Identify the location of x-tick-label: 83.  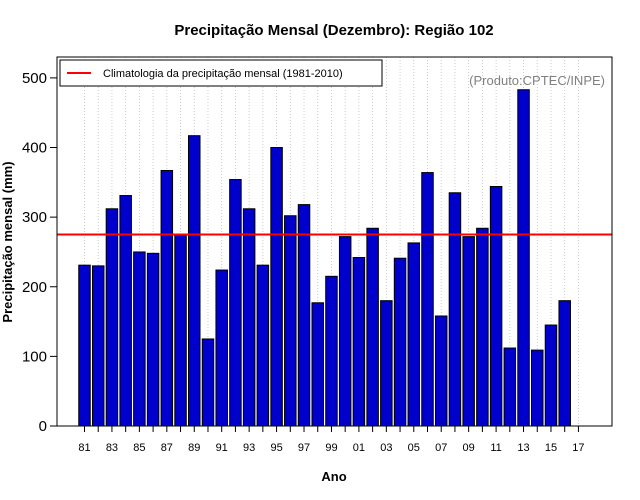
(112, 448).